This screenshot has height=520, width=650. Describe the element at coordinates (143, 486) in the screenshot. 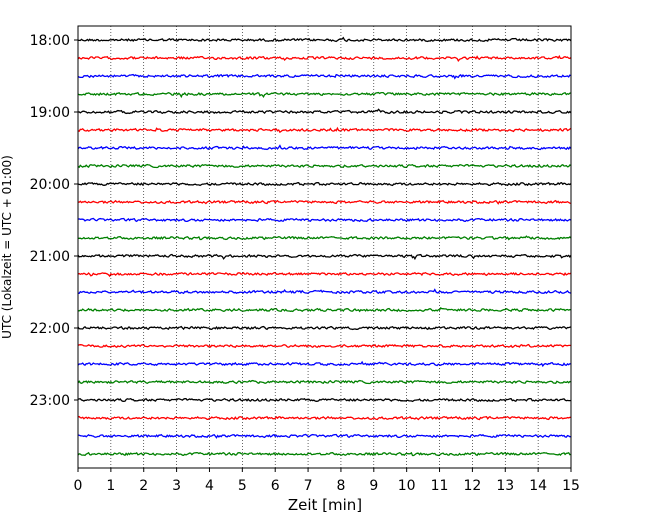

I see `x-tick-label: 2` at that location.